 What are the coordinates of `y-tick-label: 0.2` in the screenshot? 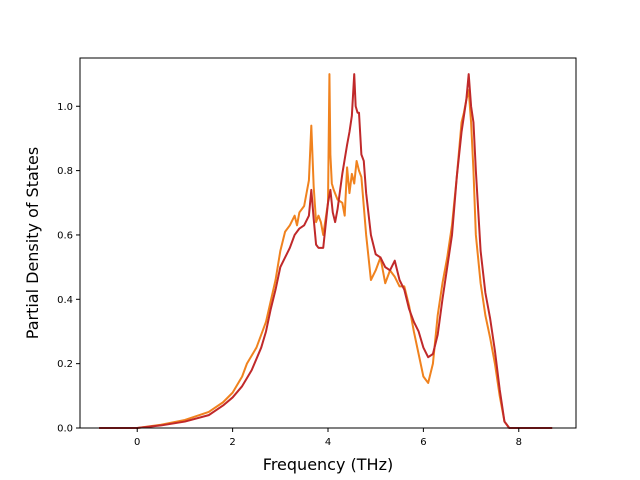 It's located at (65, 364).